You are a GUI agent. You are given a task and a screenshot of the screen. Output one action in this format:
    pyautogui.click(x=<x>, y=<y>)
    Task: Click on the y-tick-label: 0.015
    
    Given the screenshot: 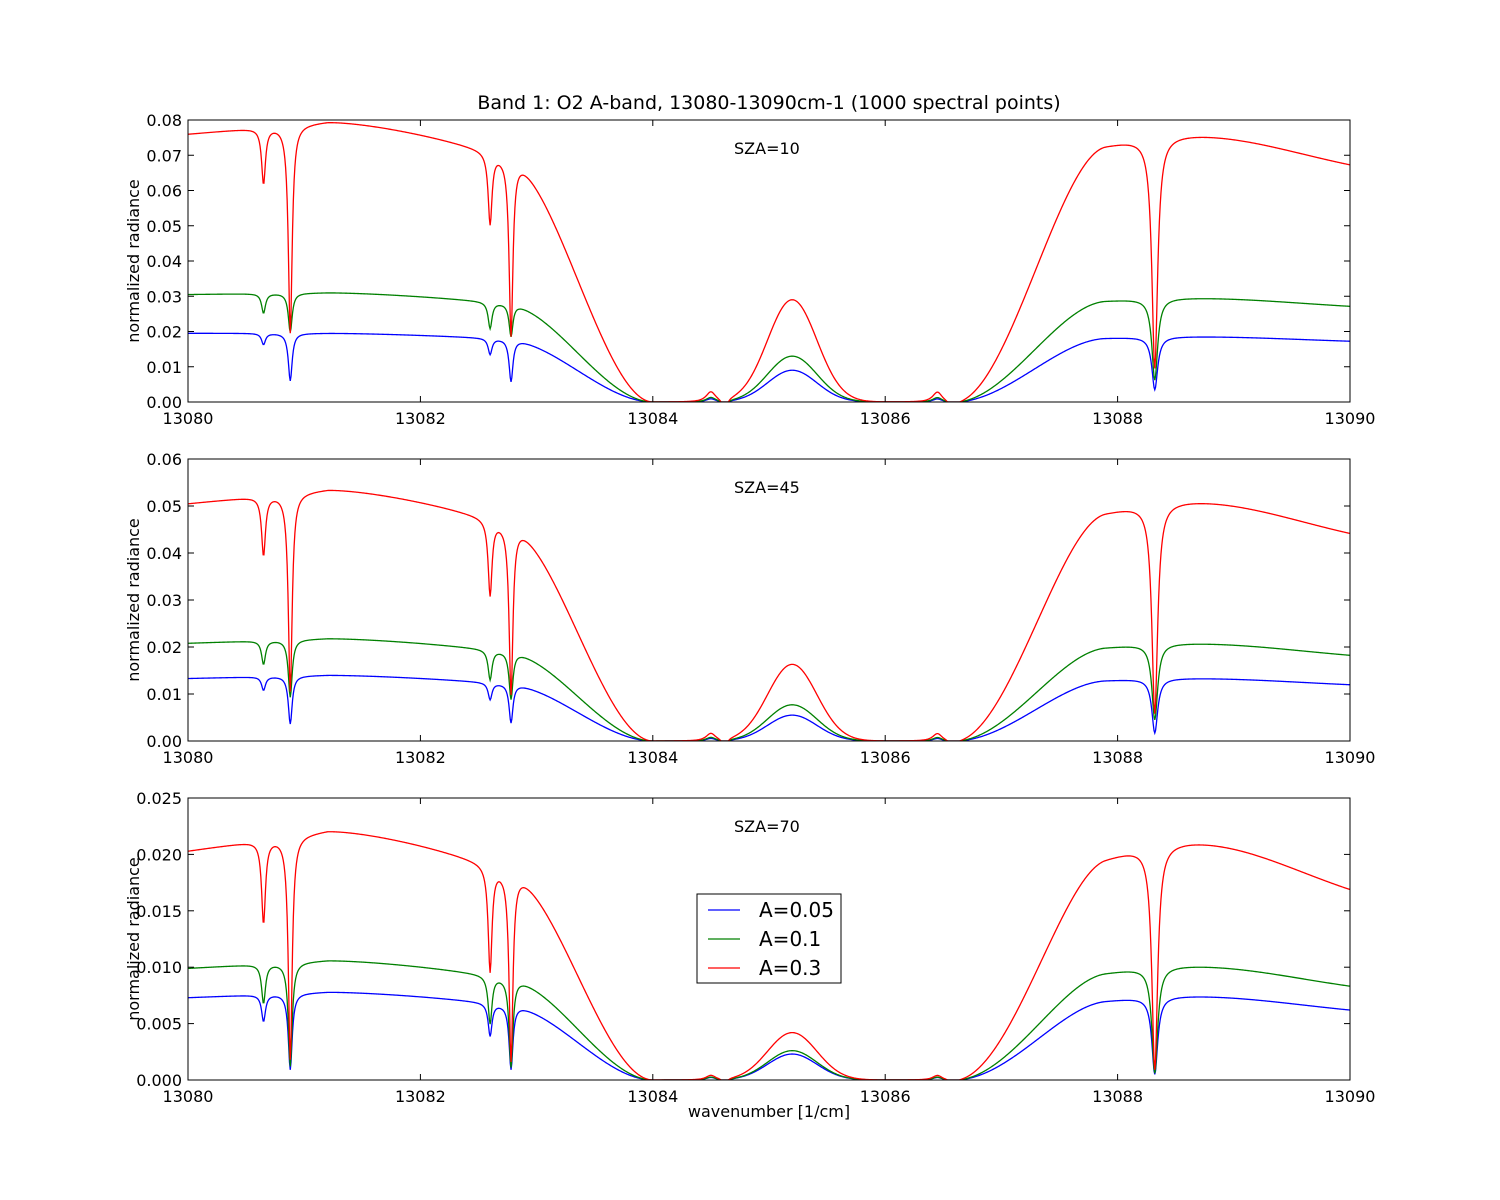 What is the action you would take?
    pyautogui.click(x=159, y=911)
    